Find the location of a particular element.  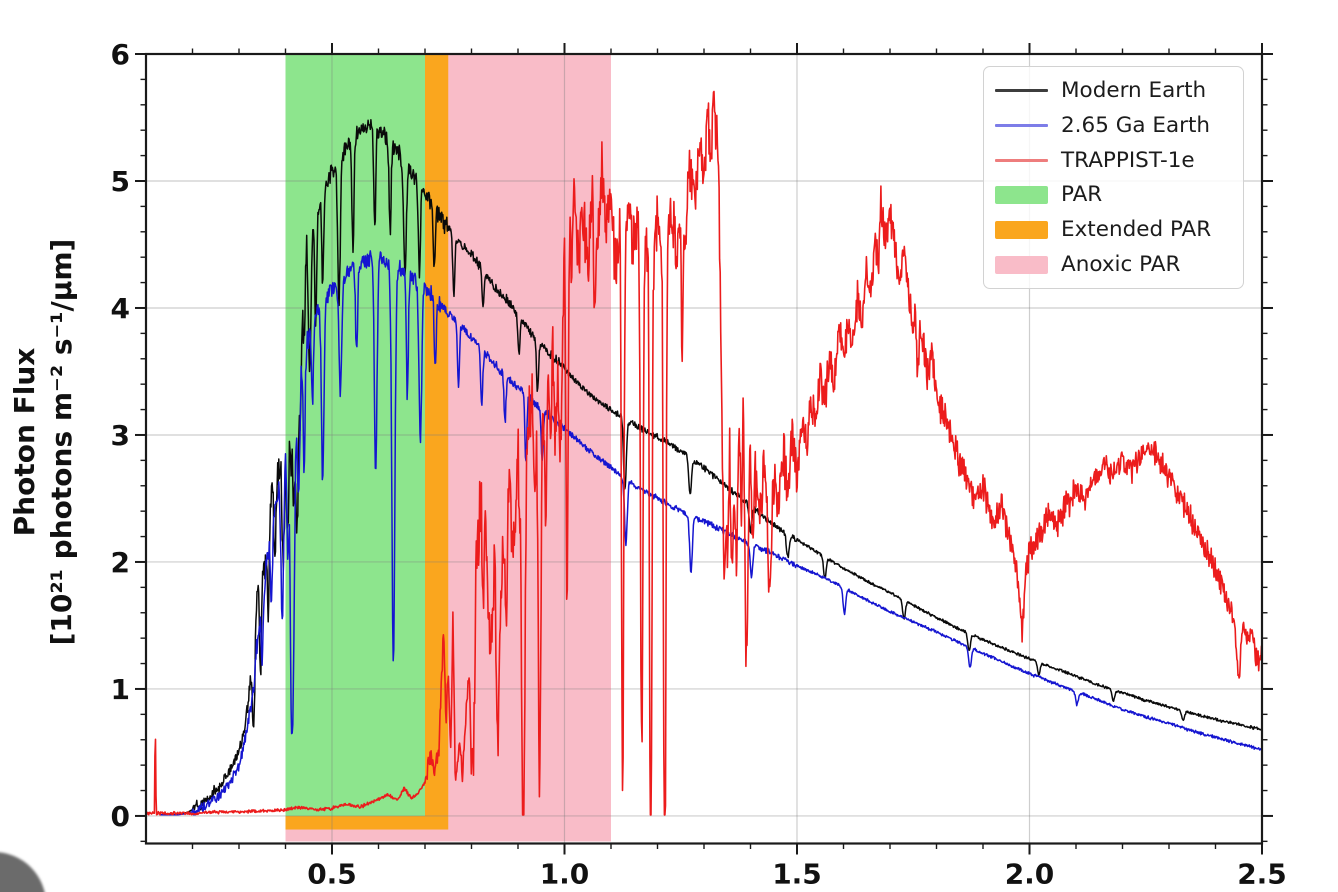

x-tick-label: 0.5 is located at coordinates (332, 874).